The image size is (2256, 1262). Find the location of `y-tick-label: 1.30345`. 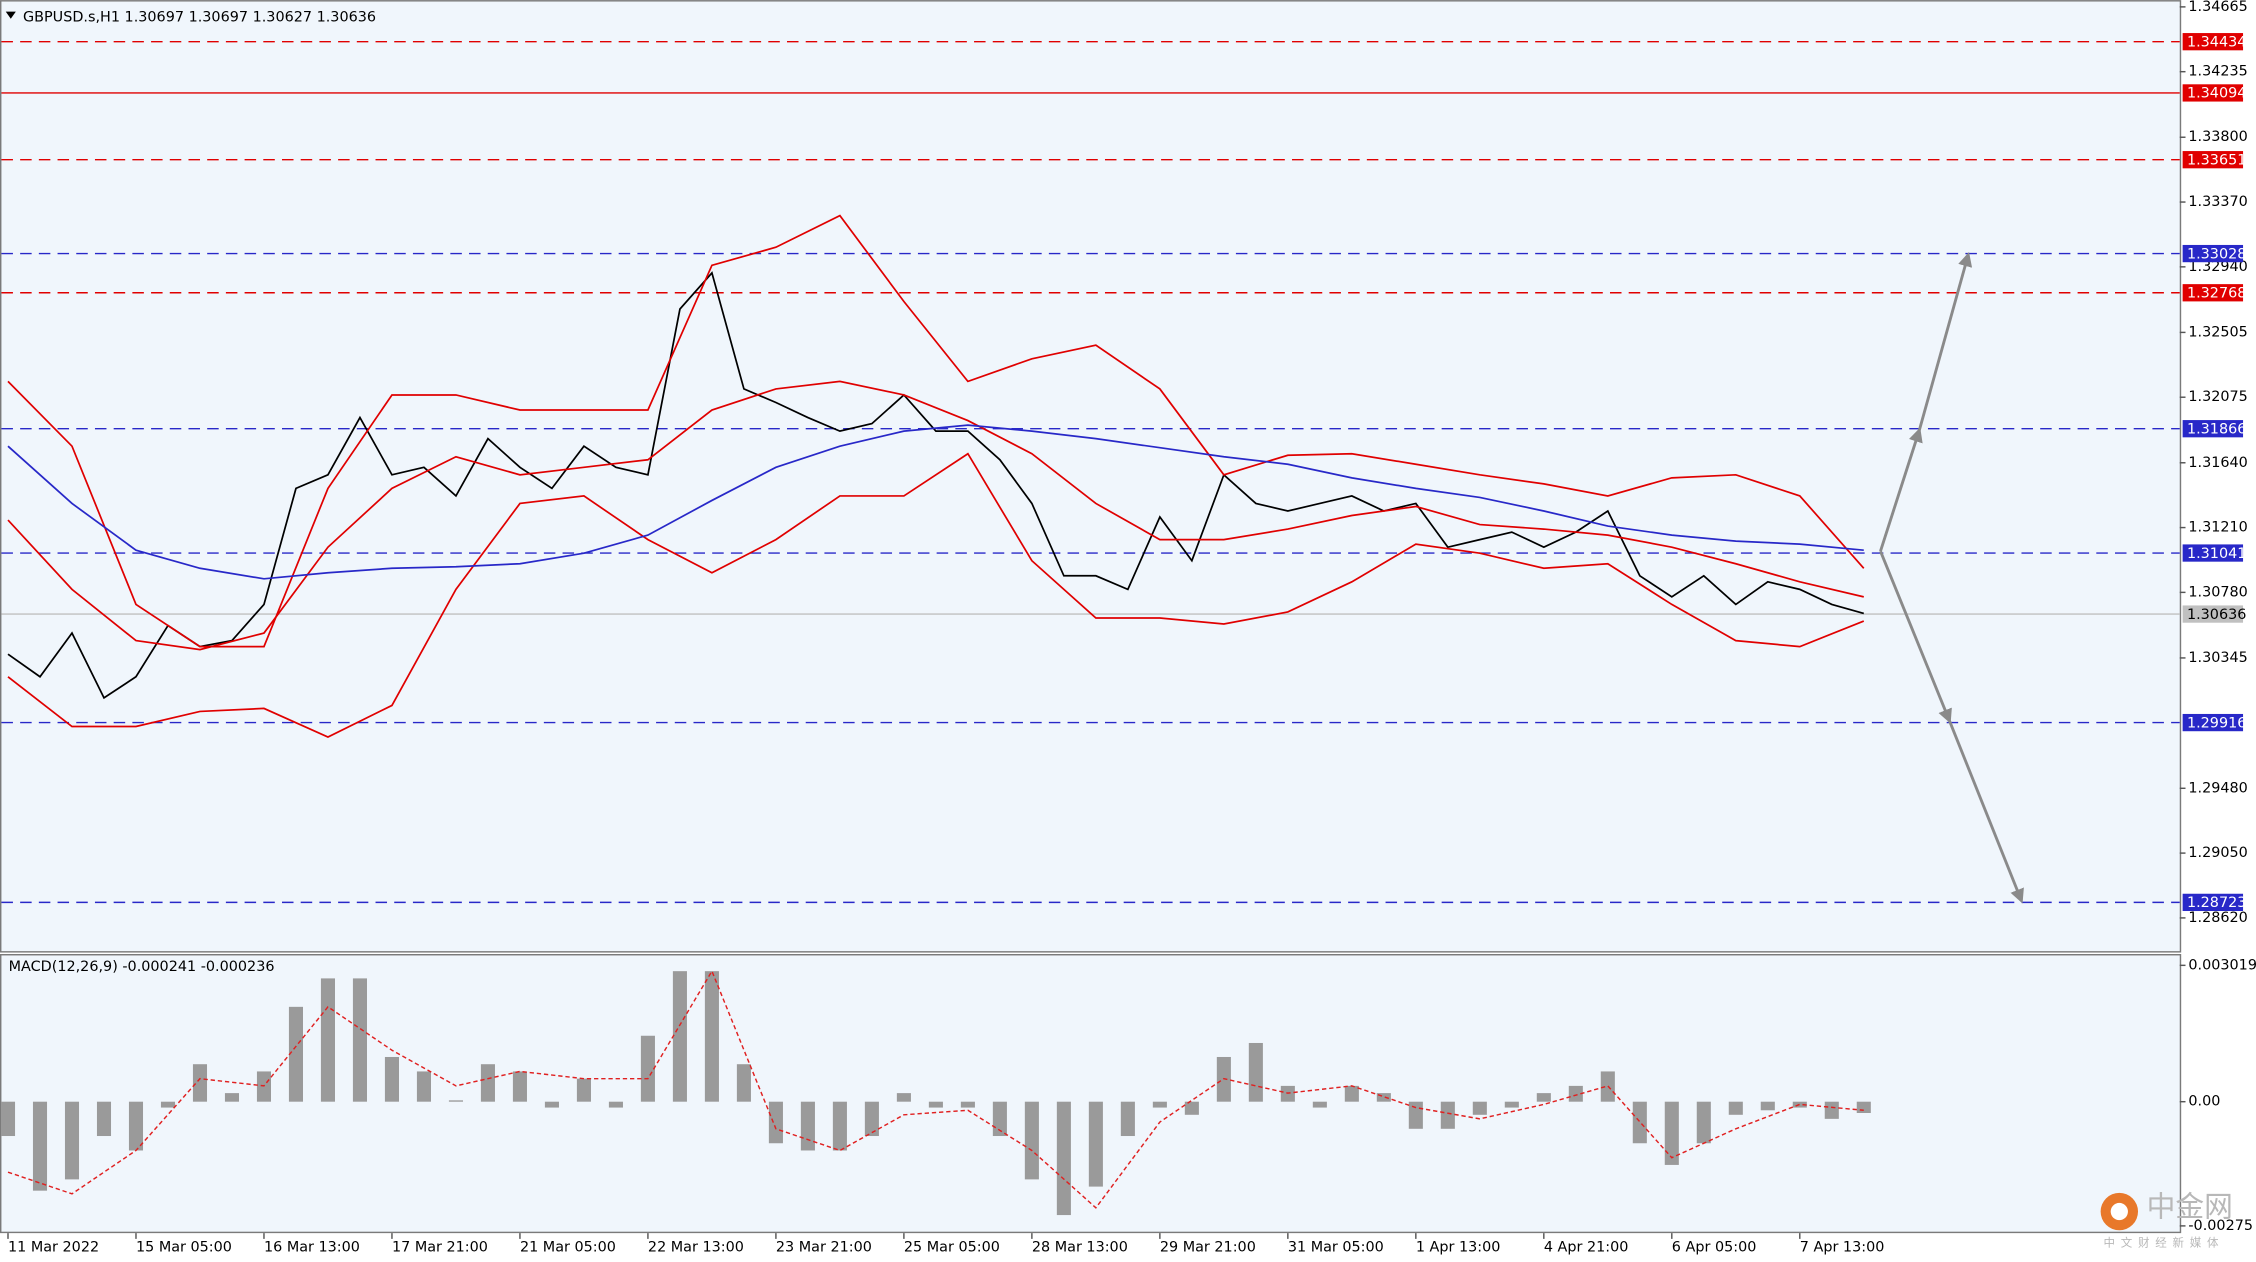

y-tick-label: 1.30345 is located at coordinates (2217, 658).